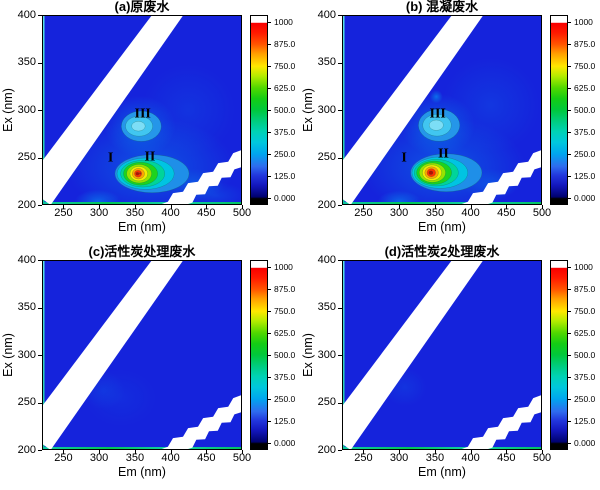 This screenshot has width=600, height=490. Describe the element at coordinates (283, 22) in the screenshot. I see `colorbar-tick-label: 1000` at that location.